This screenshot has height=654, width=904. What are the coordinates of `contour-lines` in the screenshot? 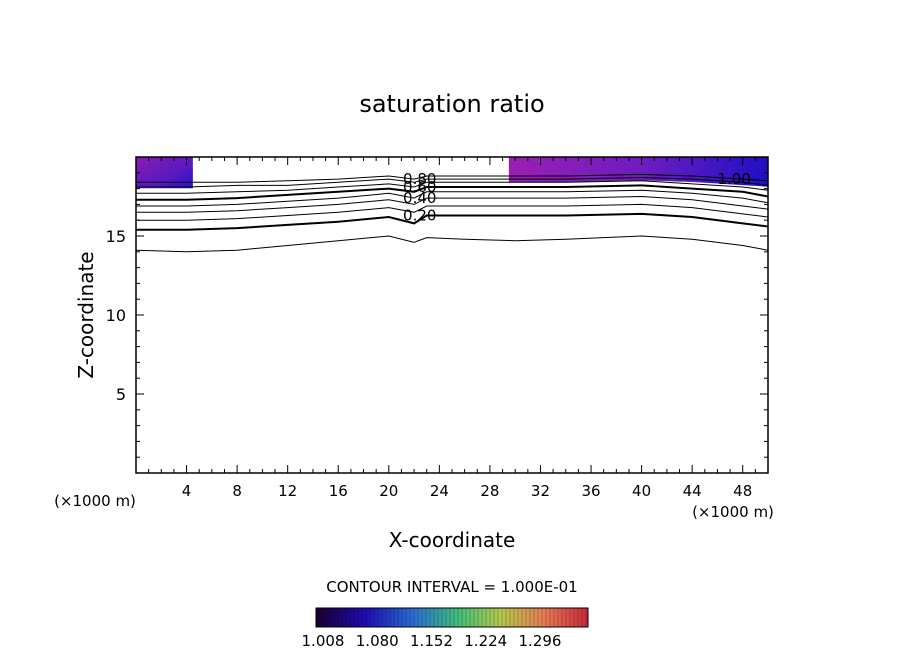 It's located at (452, 213).